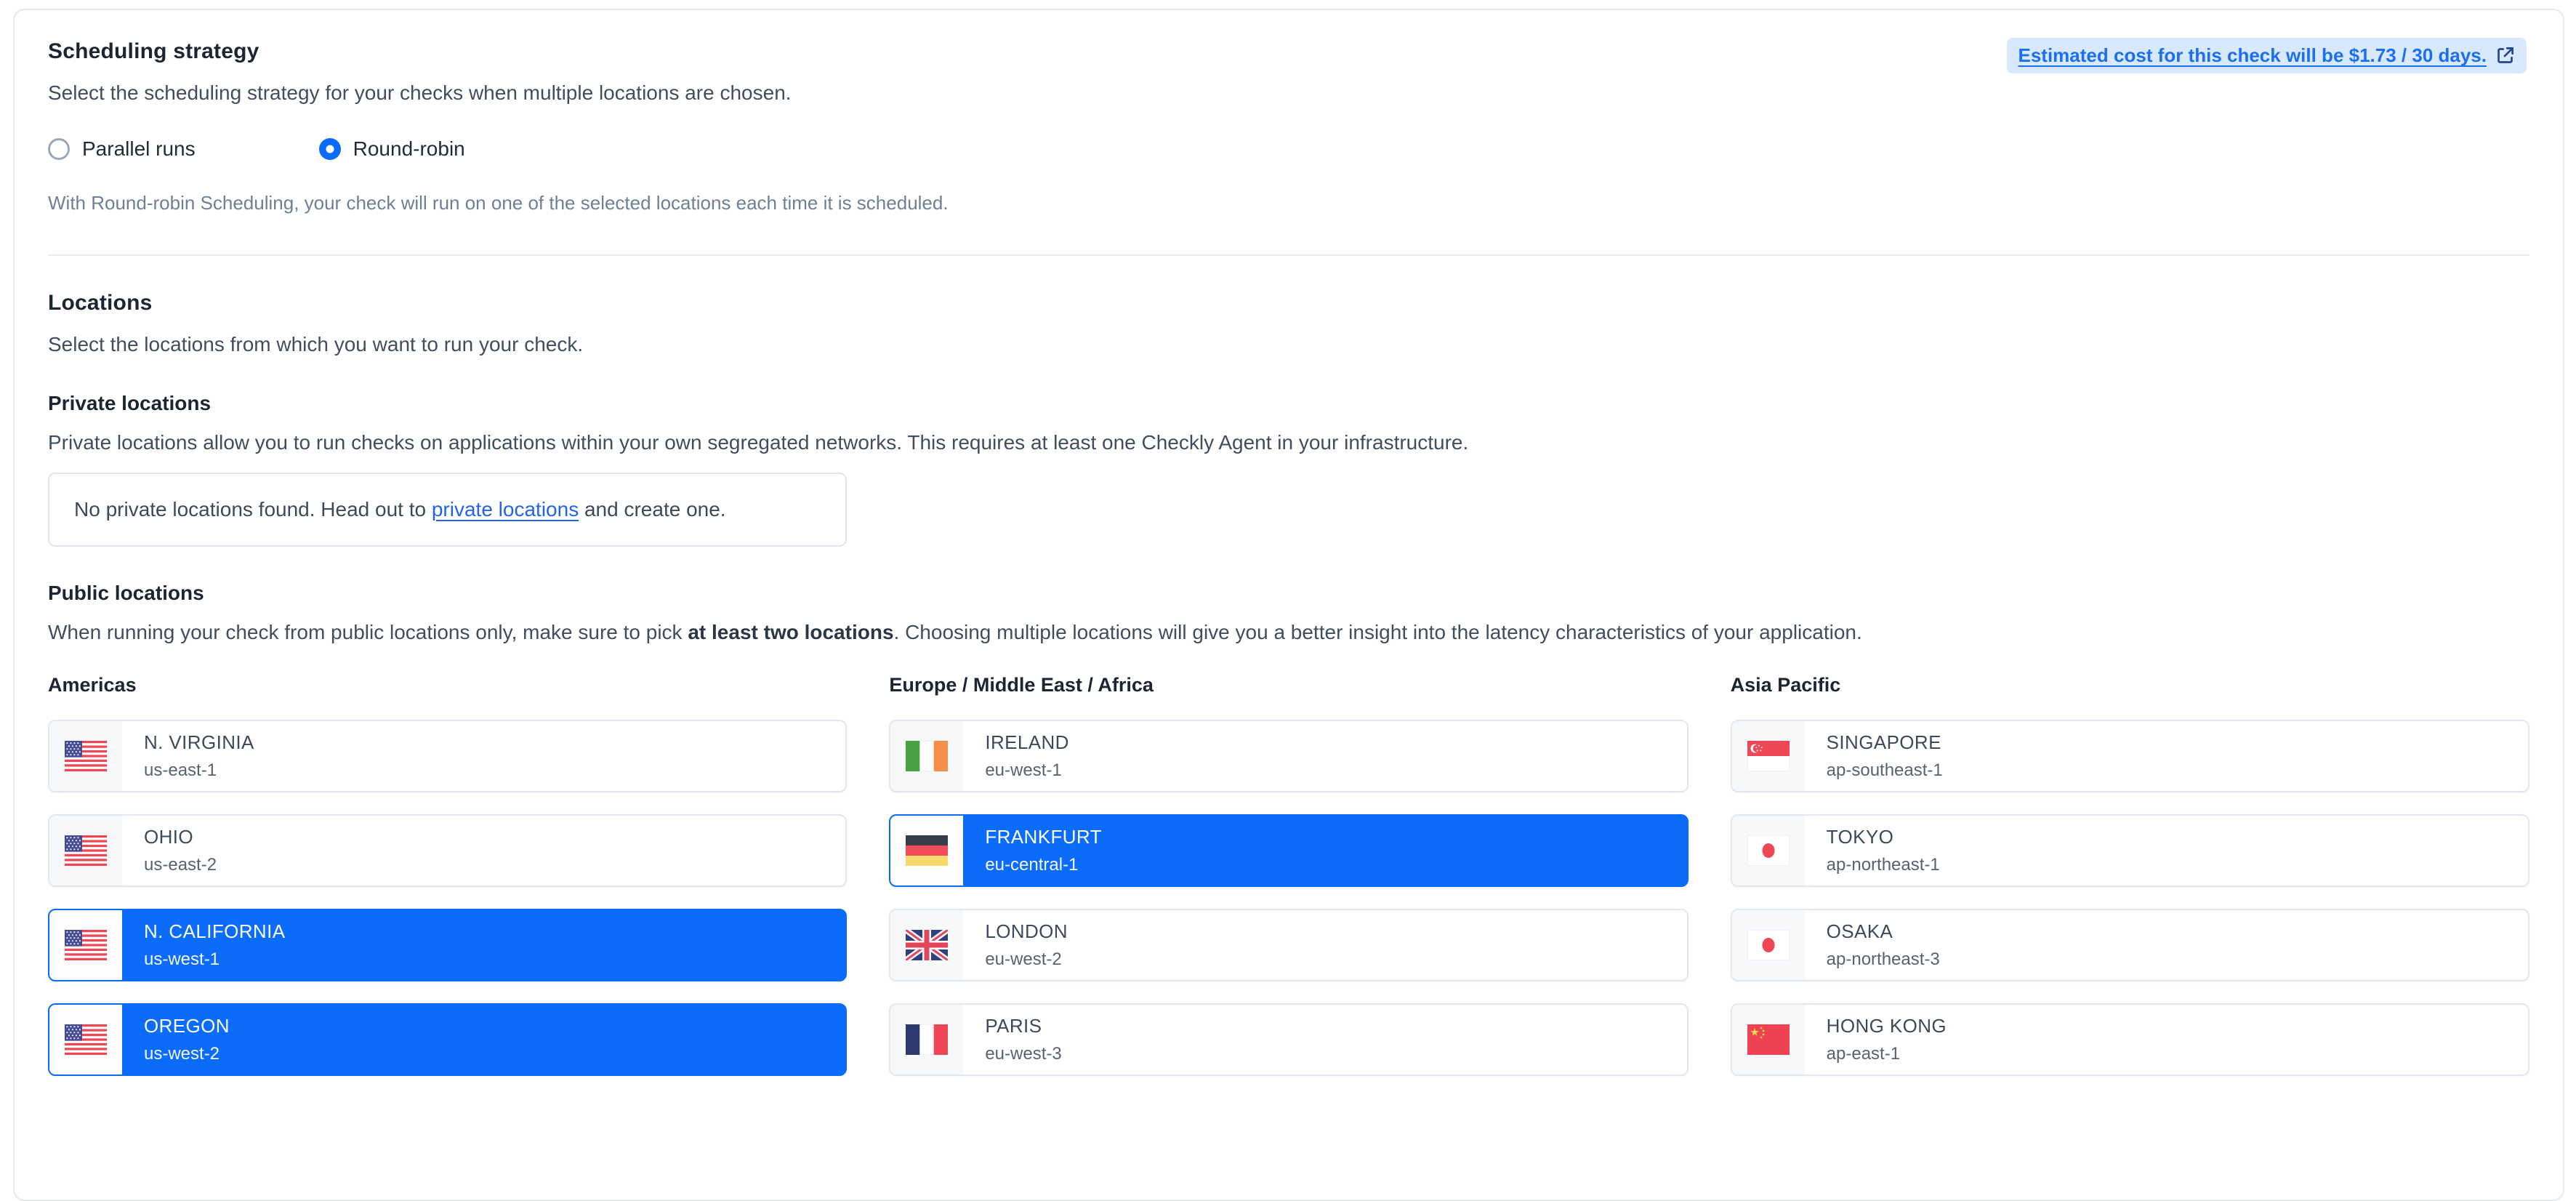 The height and width of the screenshot is (1201, 2576). I want to click on location-name: PARIS, so click(1013, 1025).